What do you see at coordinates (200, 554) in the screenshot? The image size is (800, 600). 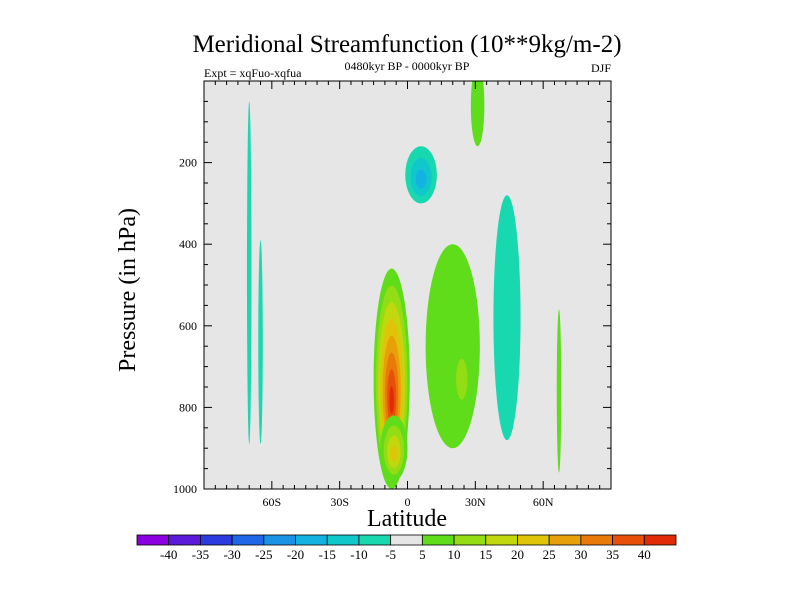 I see `colorbar-label: -35` at bounding box center [200, 554].